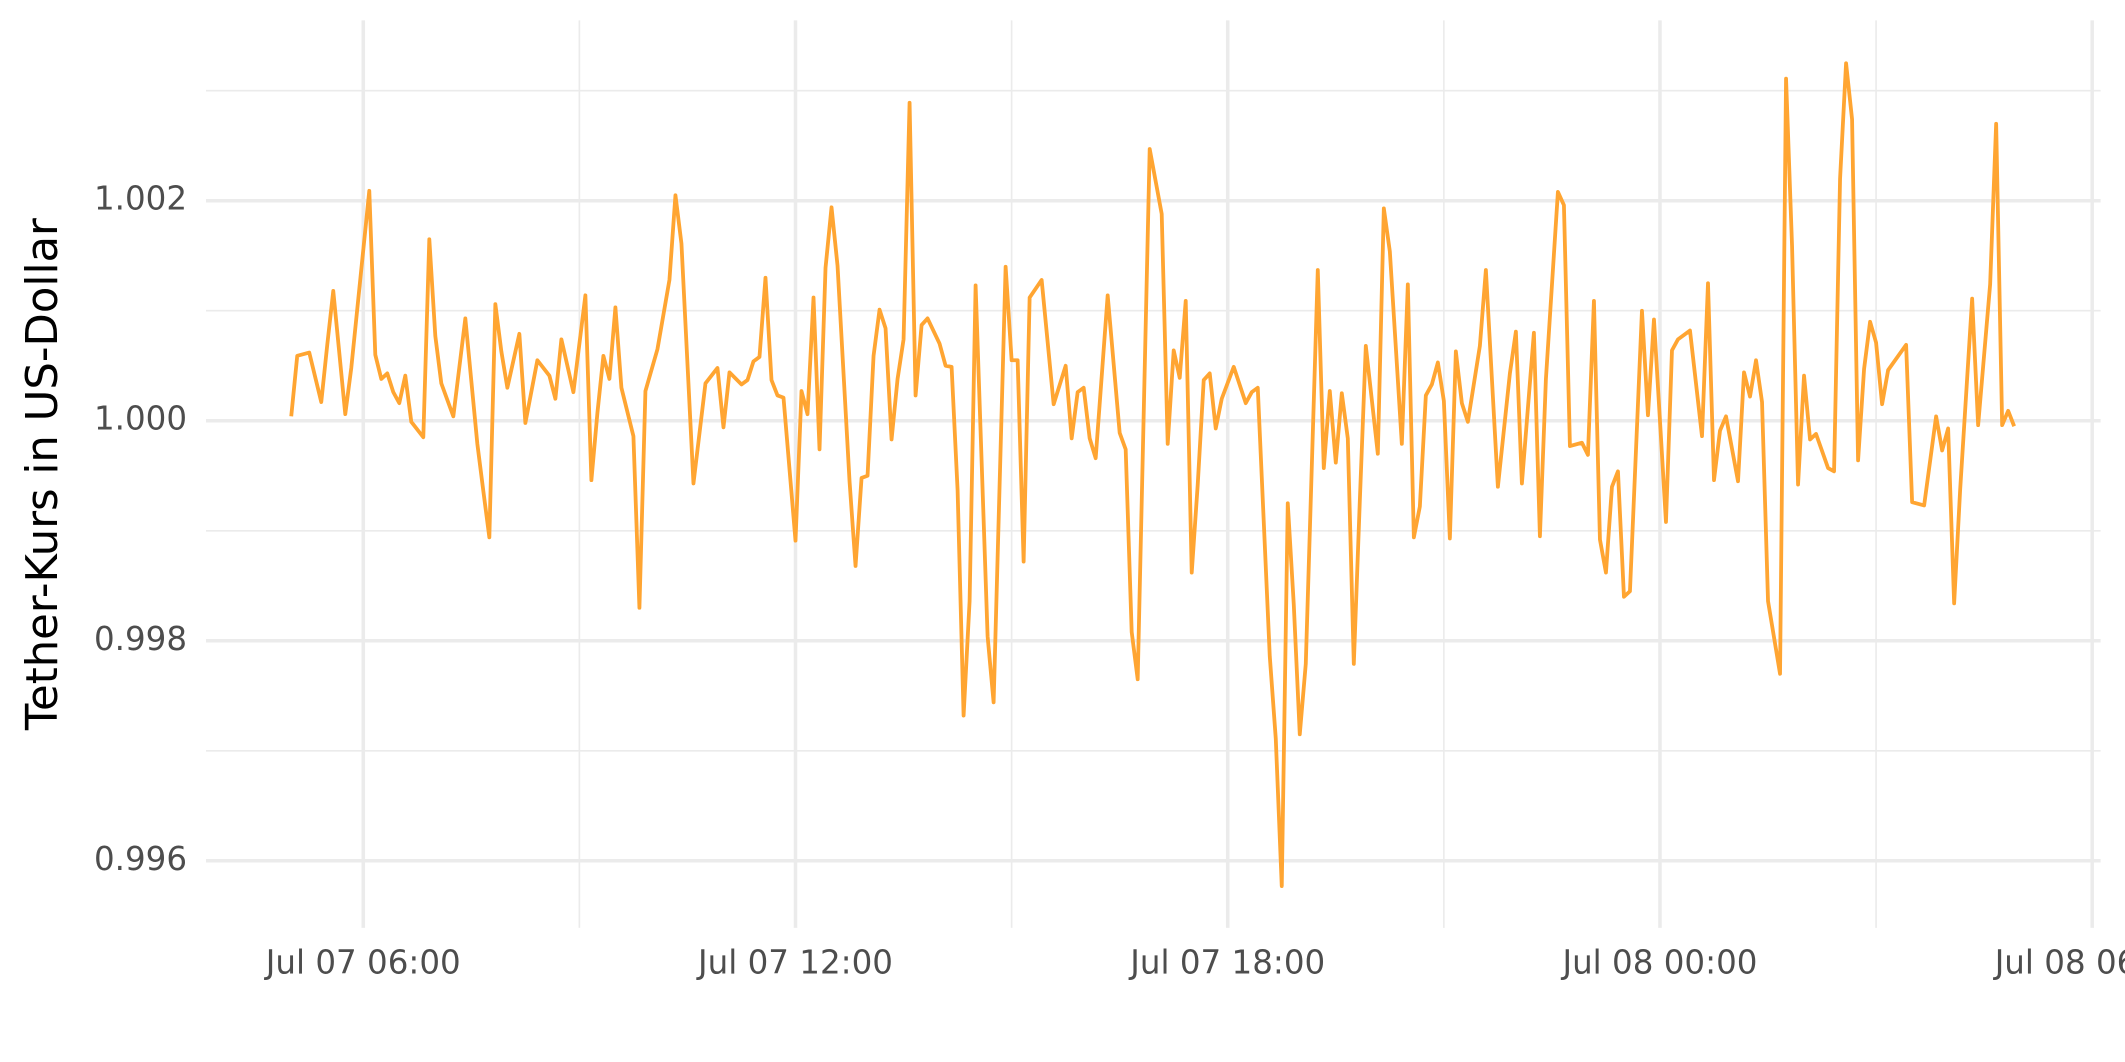 The width and height of the screenshot is (2125, 1062). What do you see at coordinates (362, 962) in the screenshot?
I see `x-tick-label: Jul 07 06:00` at bounding box center [362, 962].